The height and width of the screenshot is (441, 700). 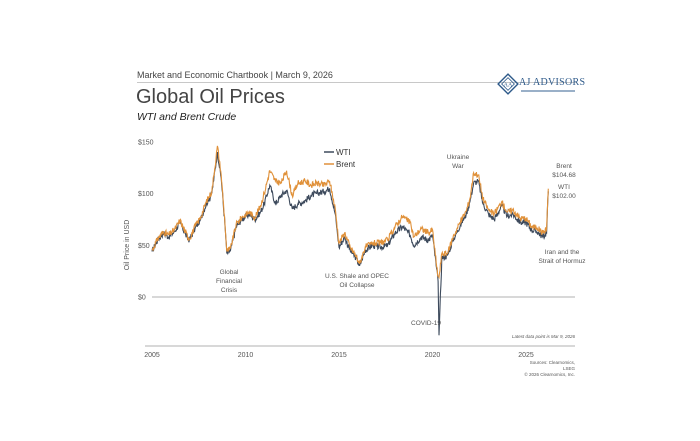 I want to click on end-value-wti: $102.00, so click(x=564, y=196).